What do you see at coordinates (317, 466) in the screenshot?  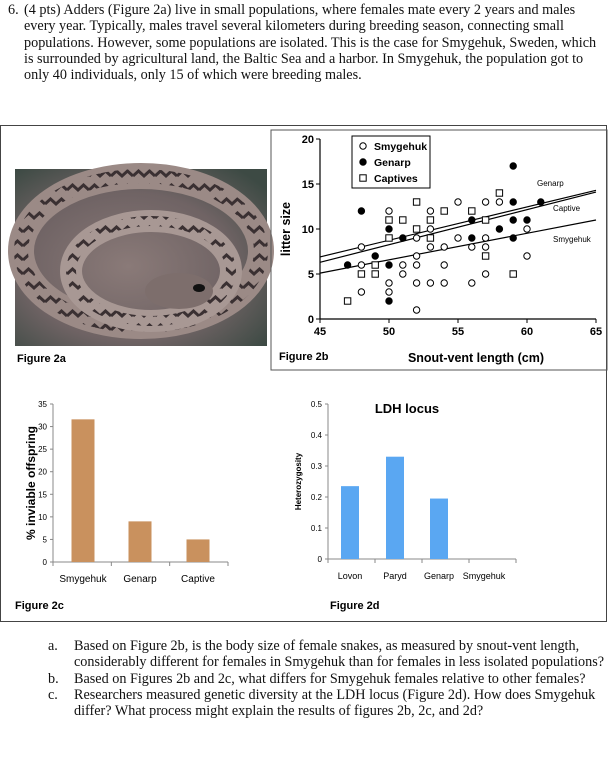 I see `y-tick-label: 0.3` at bounding box center [317, 466].